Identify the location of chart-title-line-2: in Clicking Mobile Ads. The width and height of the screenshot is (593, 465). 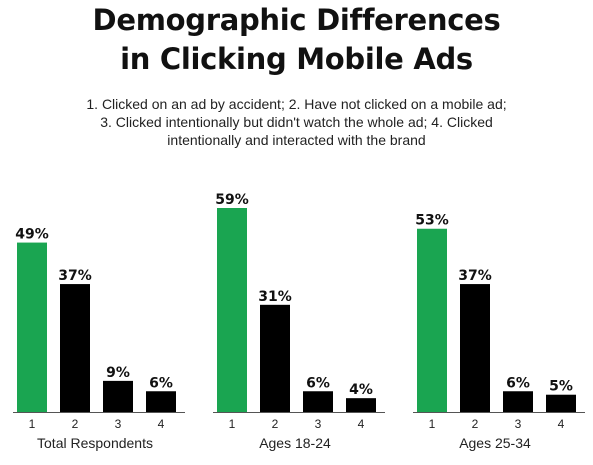
(296, 59).